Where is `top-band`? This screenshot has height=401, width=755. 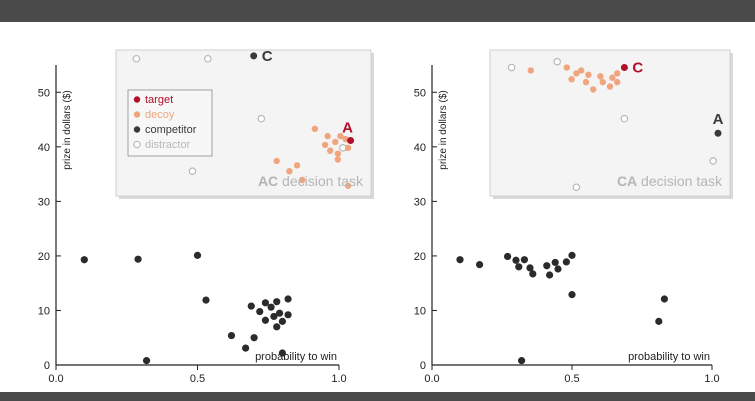
top-band is located at coordinates (377, 11).